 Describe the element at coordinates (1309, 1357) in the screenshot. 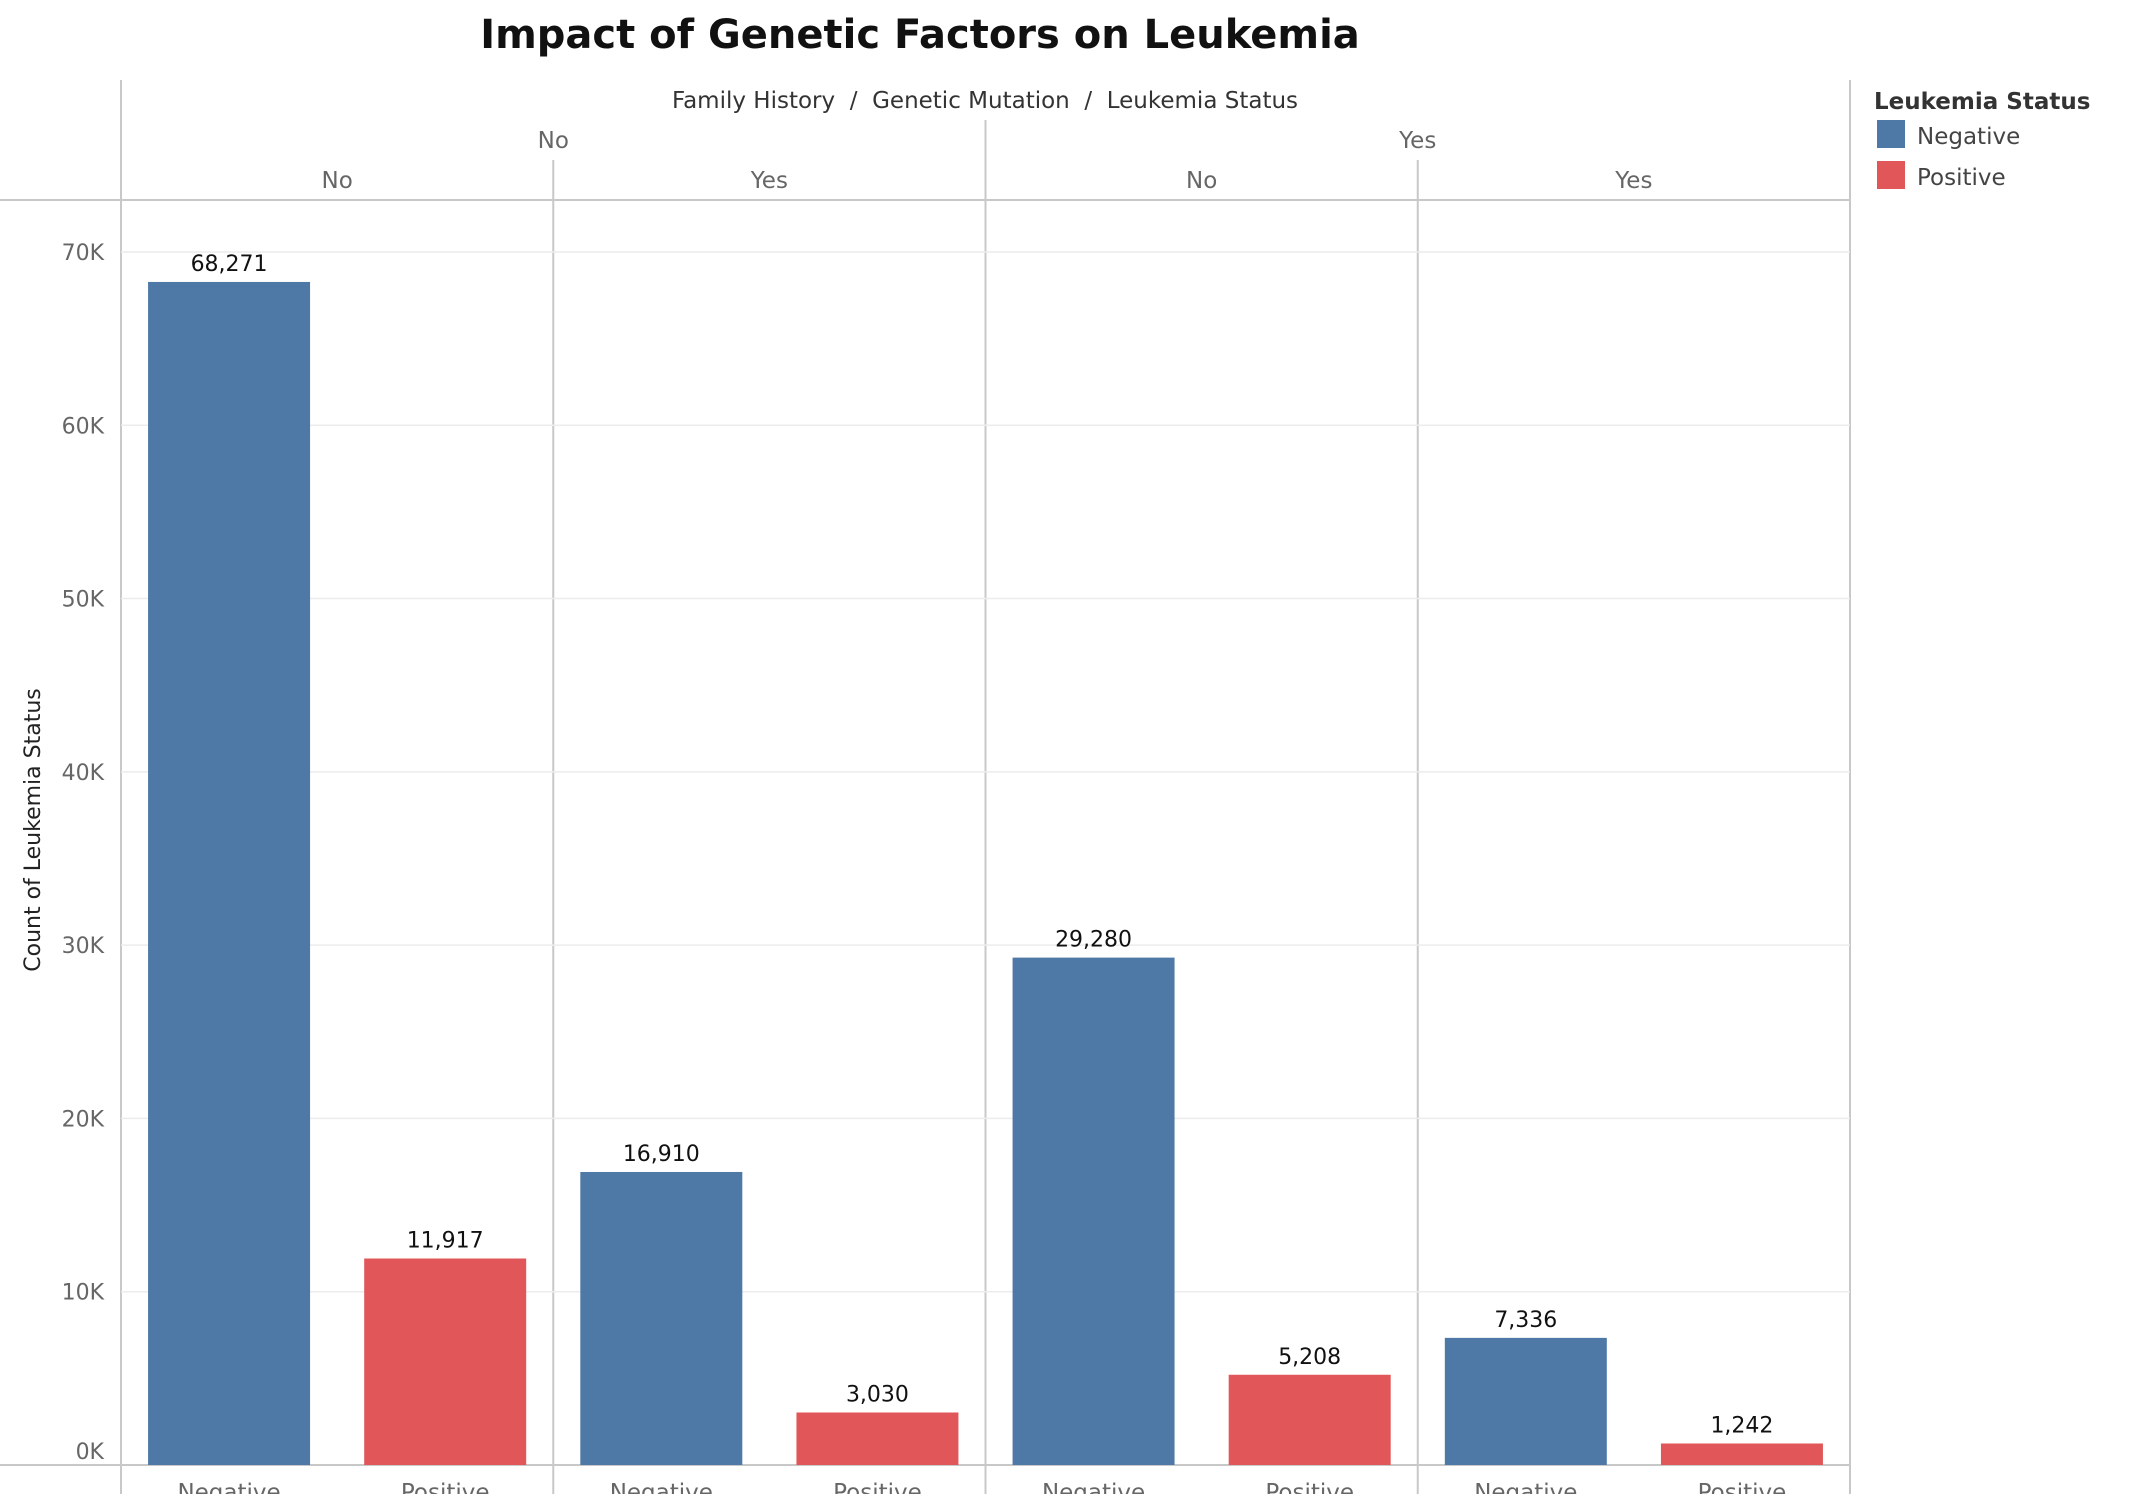

I see `data-label: 5,208` at that location.